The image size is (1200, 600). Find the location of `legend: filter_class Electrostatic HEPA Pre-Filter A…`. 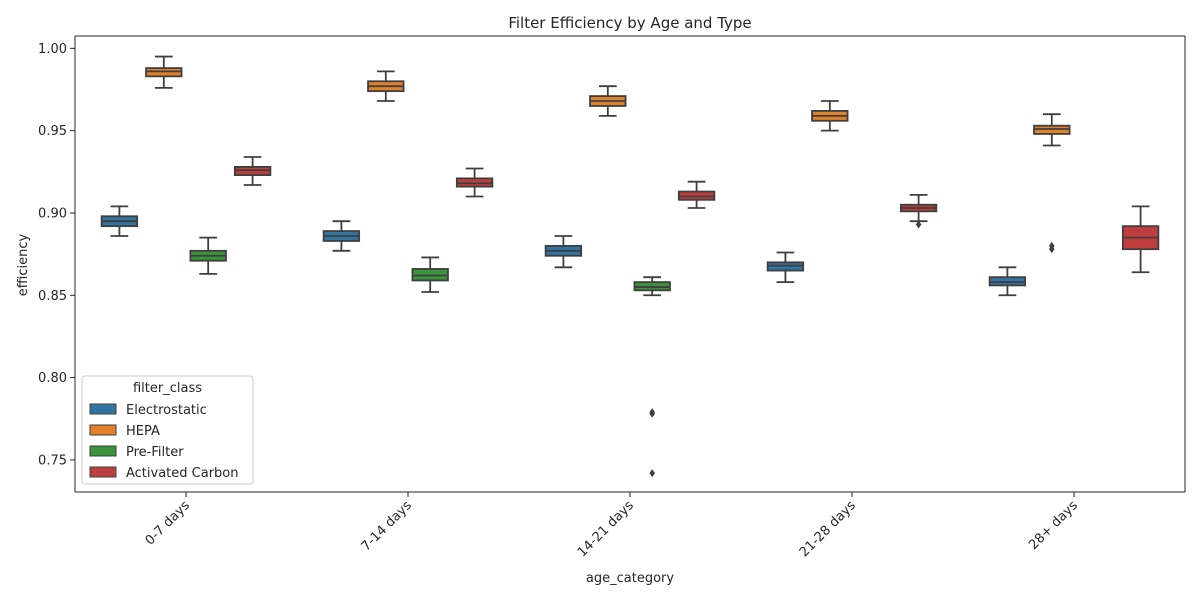

legend: filter_class Electrostatic HEPA Pre-Filter A… is located at coordinates (167, 430).